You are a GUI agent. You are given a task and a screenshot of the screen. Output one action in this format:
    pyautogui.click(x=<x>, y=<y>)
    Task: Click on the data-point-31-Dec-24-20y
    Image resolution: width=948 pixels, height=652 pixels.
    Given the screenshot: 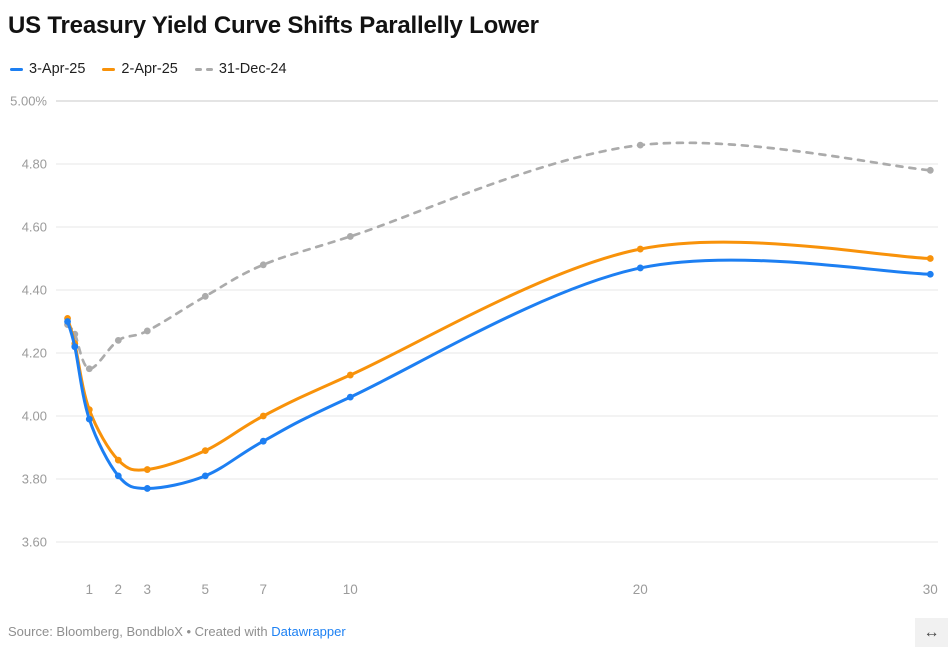 What is the action you would take?
    pyautogui.click(x=640, y=145)
    